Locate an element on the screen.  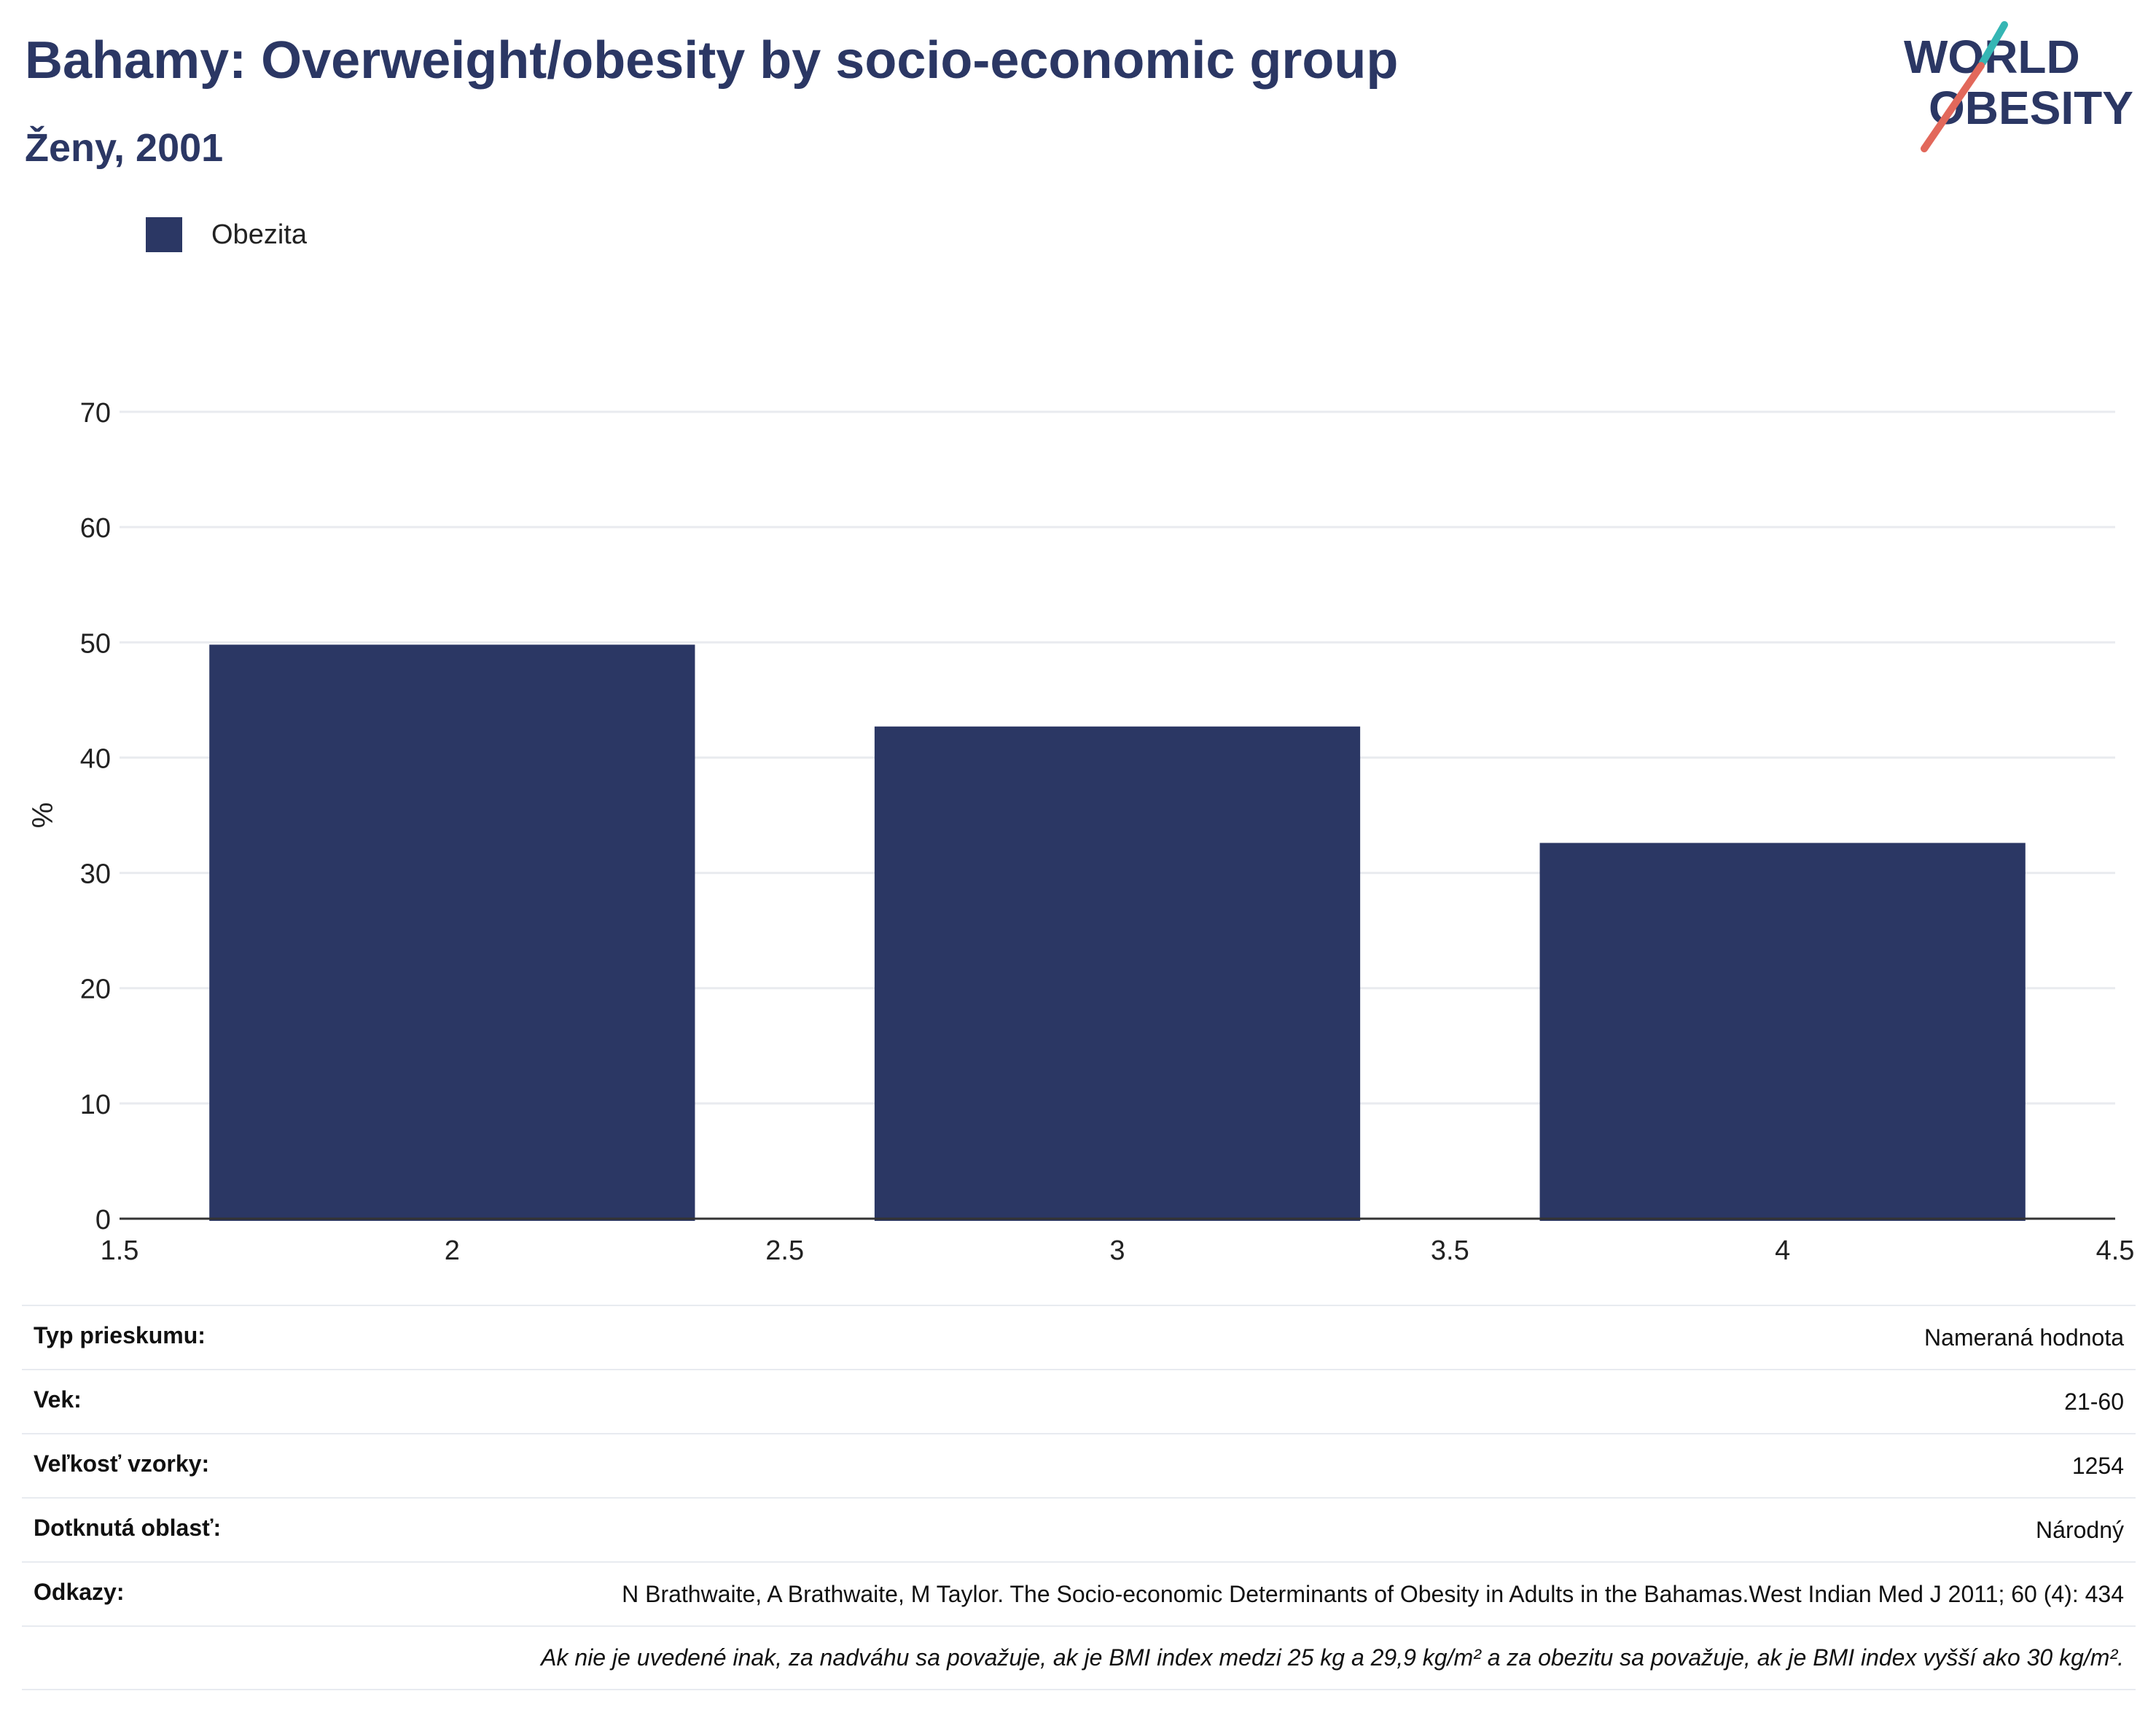
y-tick-label: 70 is located at coordinates (96, 413).